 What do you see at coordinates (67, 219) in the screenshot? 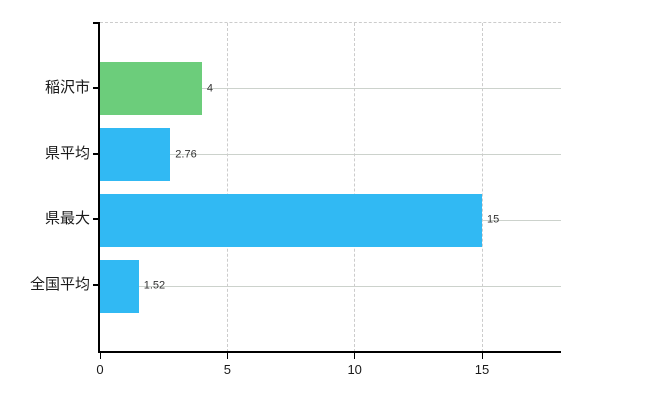
I see `category-label: 県最大` at bounding box center [67, 219].